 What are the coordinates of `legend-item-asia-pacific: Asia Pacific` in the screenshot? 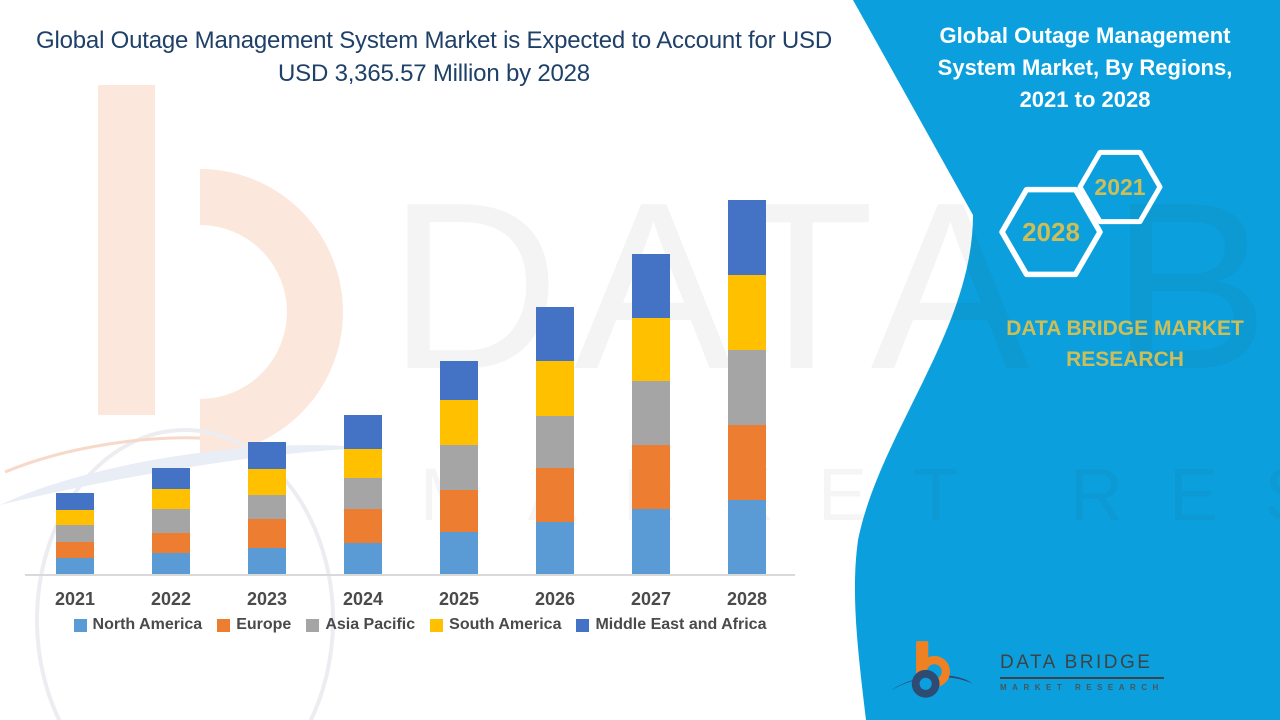 It's located at (360, 625).